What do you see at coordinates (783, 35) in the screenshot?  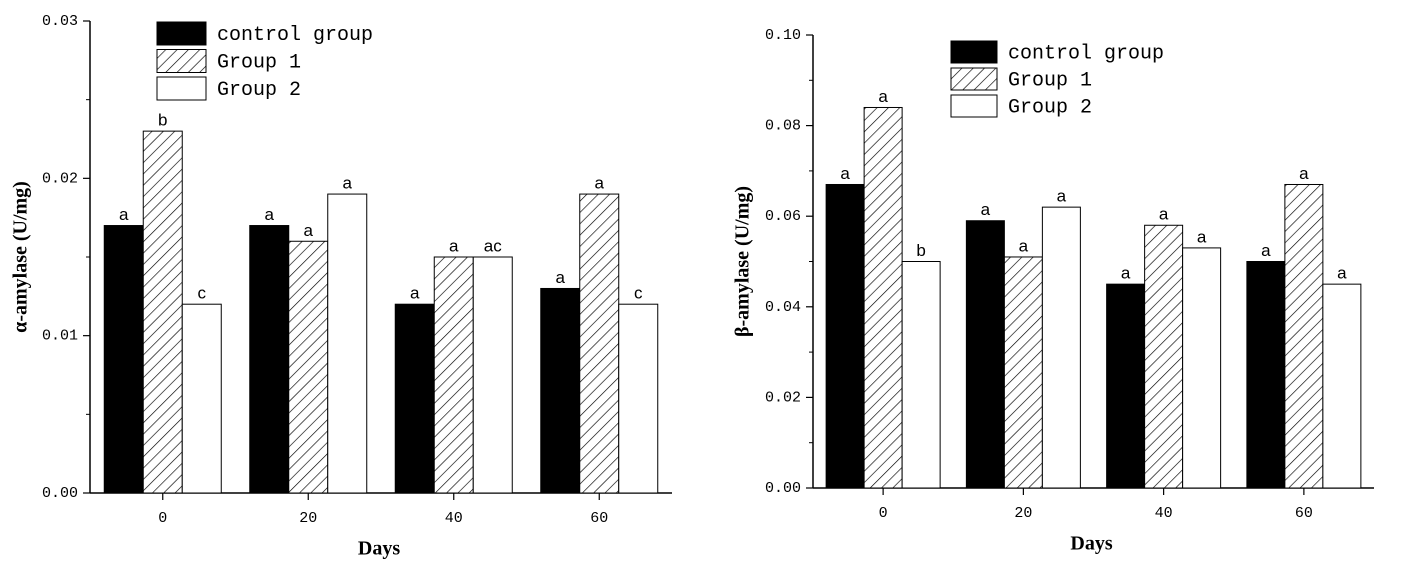 I see `y-tick-label: 0.10` at bounding box center [783, 35].